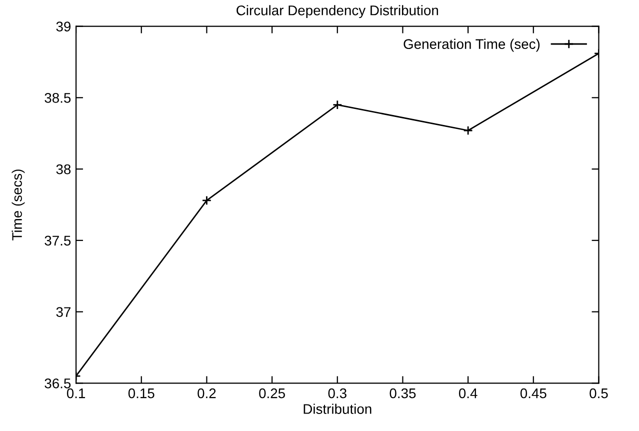 This screenshot has width=639, height=431. What do you see at coordinates (472, 45) in the screenshot?
I see `legend-label: Generation Time (sec)` at bounding box center [472, 45].